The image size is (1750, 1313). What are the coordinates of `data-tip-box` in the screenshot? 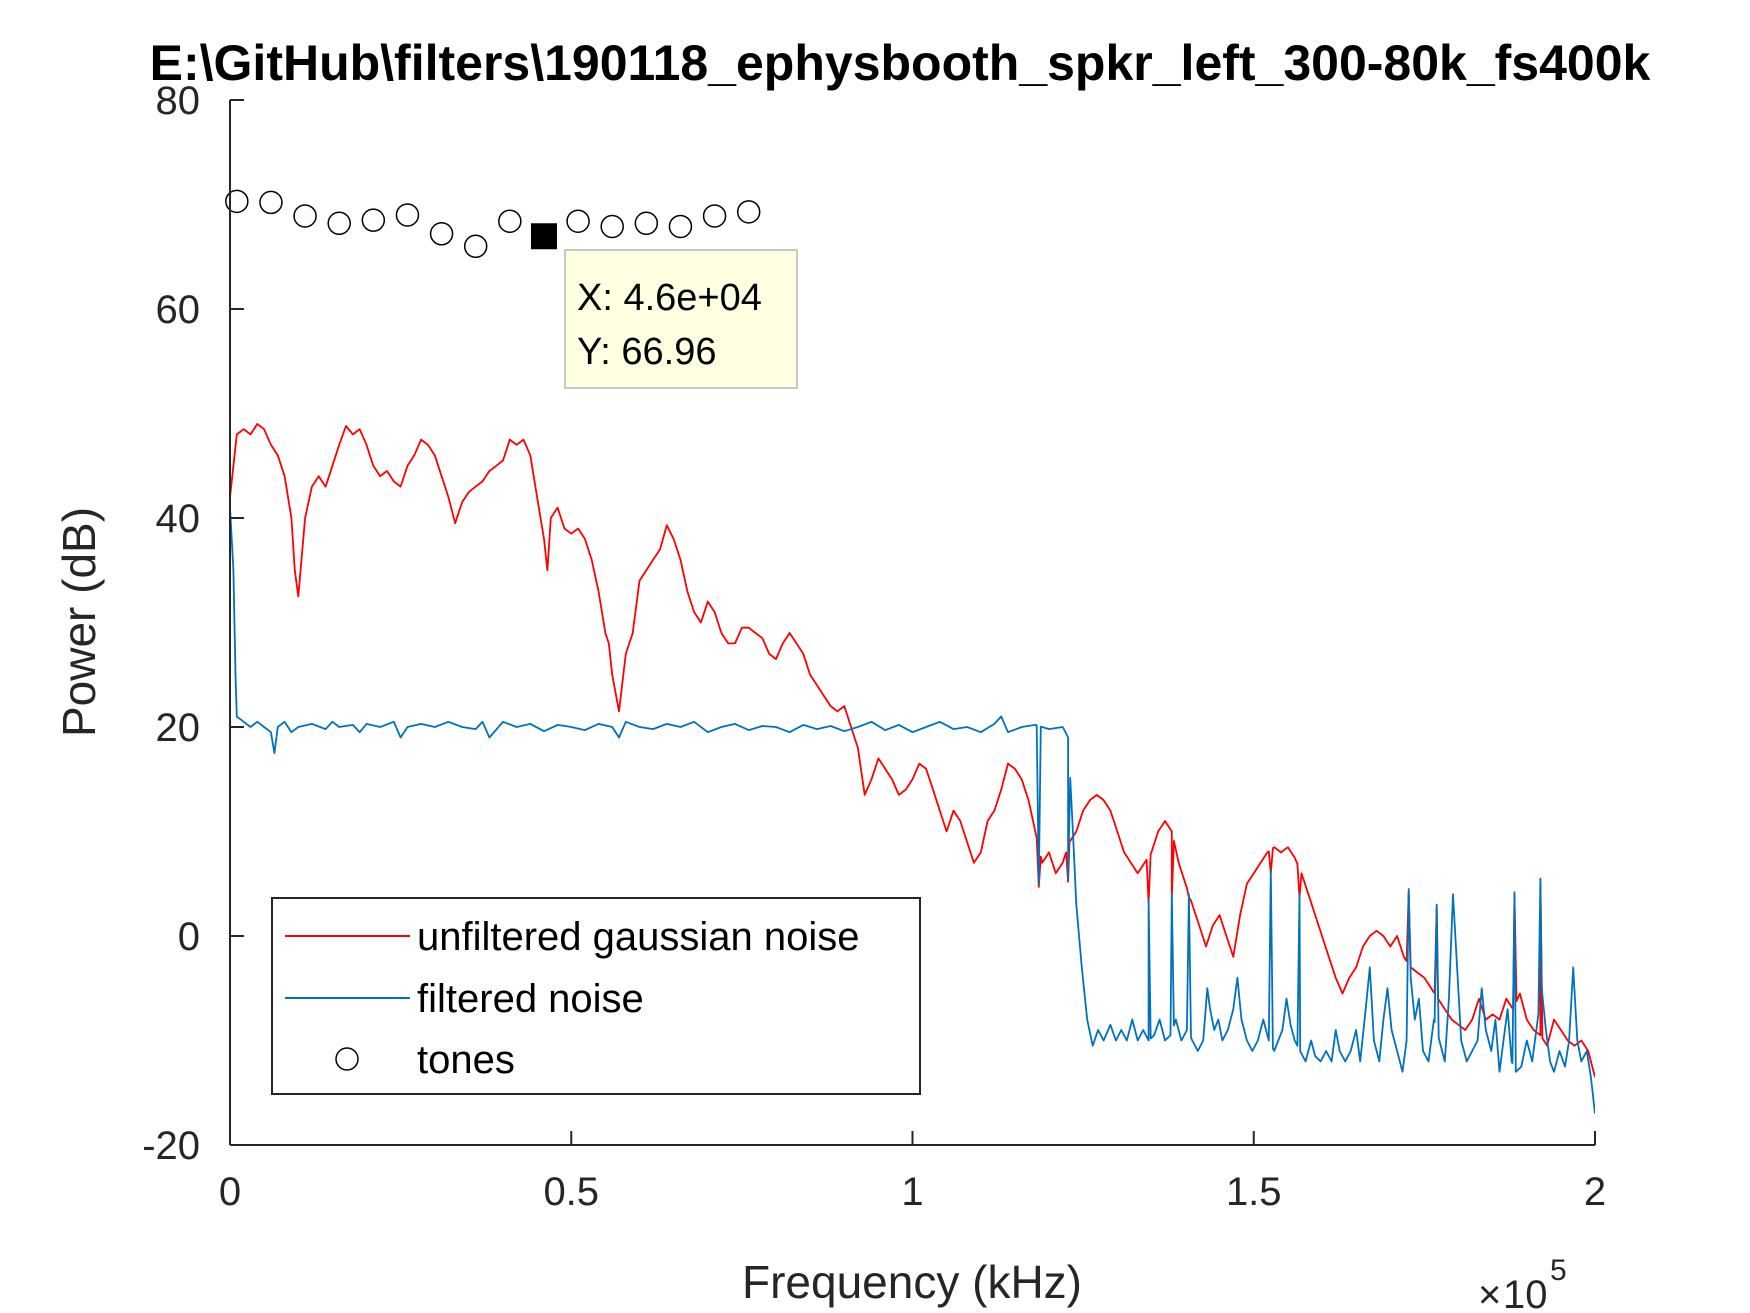 It's located at (681, 319).